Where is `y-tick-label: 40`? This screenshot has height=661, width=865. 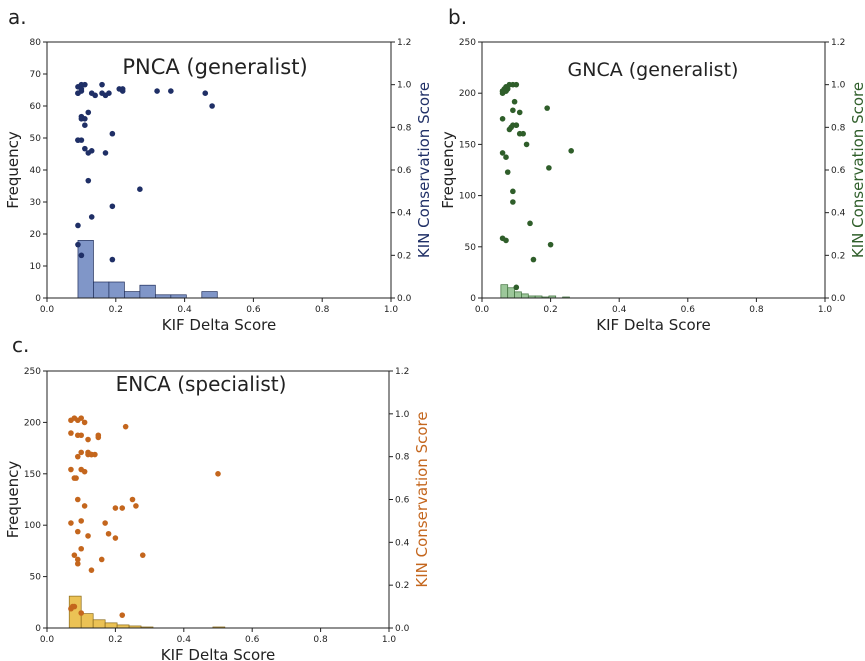
y-tick-label: 40 is located at coordinates (36, 171).